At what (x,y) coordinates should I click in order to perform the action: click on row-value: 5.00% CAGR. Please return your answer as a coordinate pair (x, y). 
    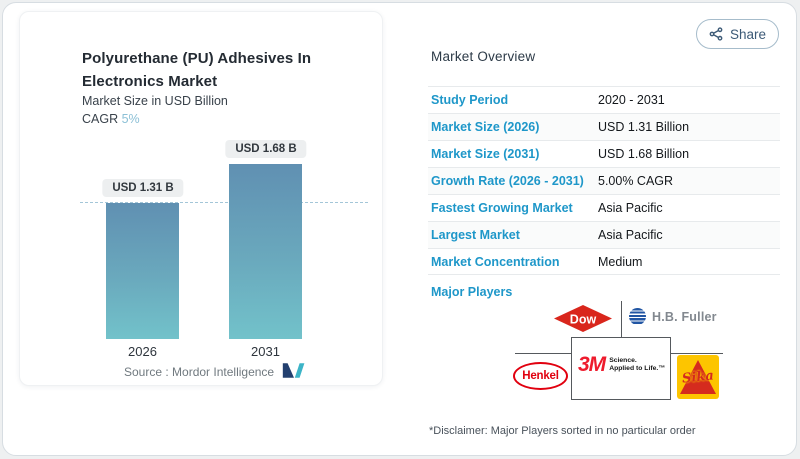
    Looking at the image, I should click on (636, 181).